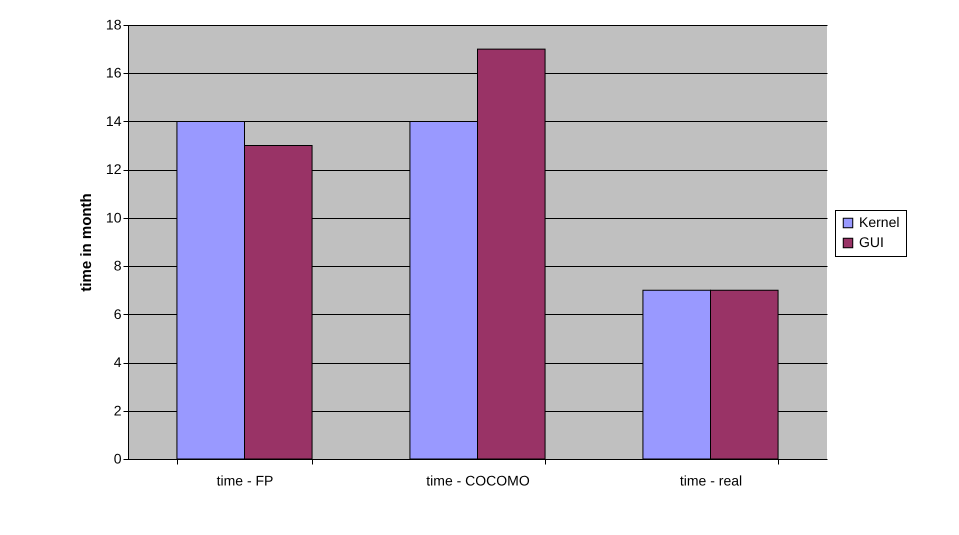 The width and height of the screenshot is (959, 535). I want to click on x-tick-label: time - COCOMO, so click(478, 480).